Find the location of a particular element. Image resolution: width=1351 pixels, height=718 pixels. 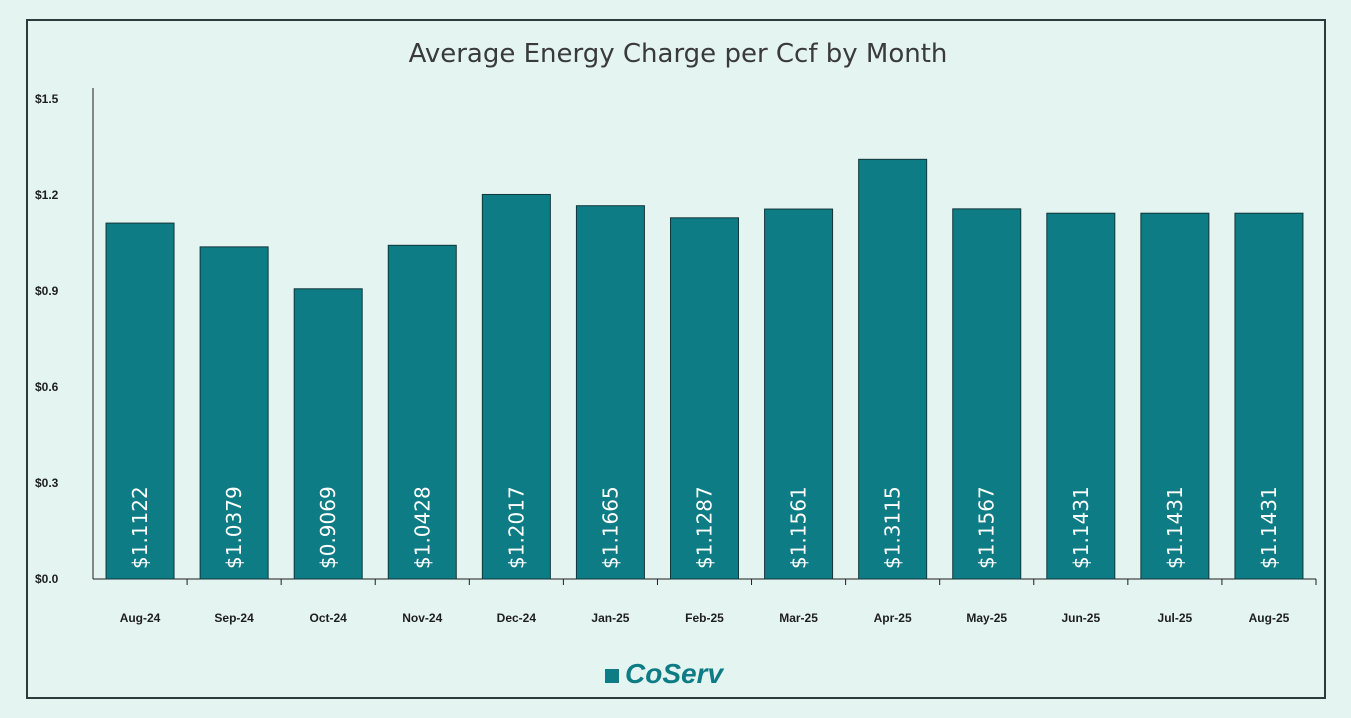

x-tick-label: Mar-25 is located at coordinates (798, 618).